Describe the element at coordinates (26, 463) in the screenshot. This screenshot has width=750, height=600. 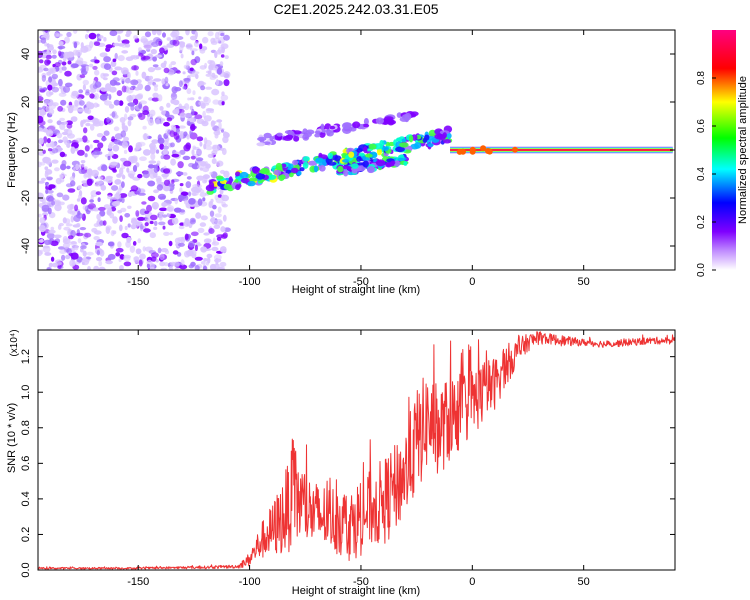
I see `y-tick-label: 0.6` at that location.